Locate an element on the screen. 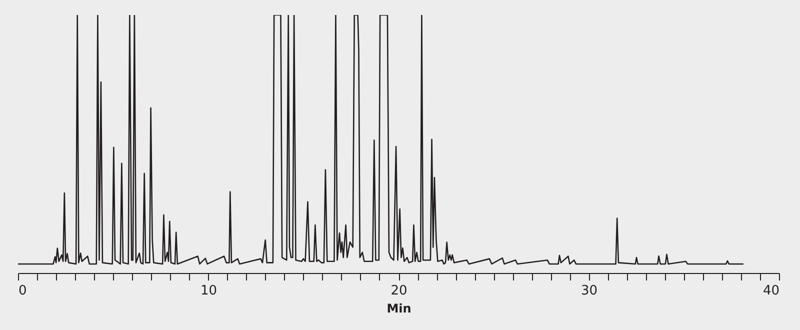 Image resolution: width=800 pixels, height=330 pixels. x-axis-title: Min is located at coordinates (399, 309).